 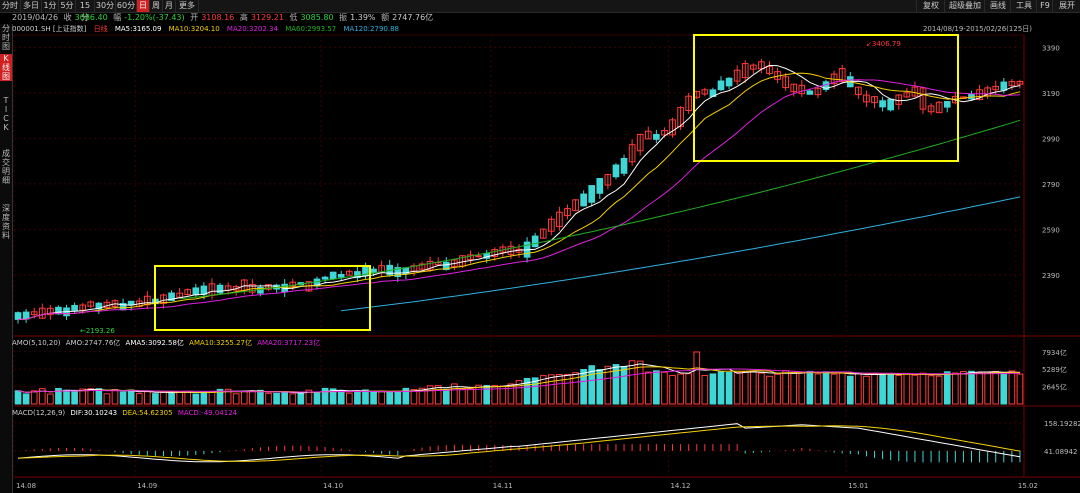 I want to click on dif-value: DIF:30.10243, so click(x=94, y=413).